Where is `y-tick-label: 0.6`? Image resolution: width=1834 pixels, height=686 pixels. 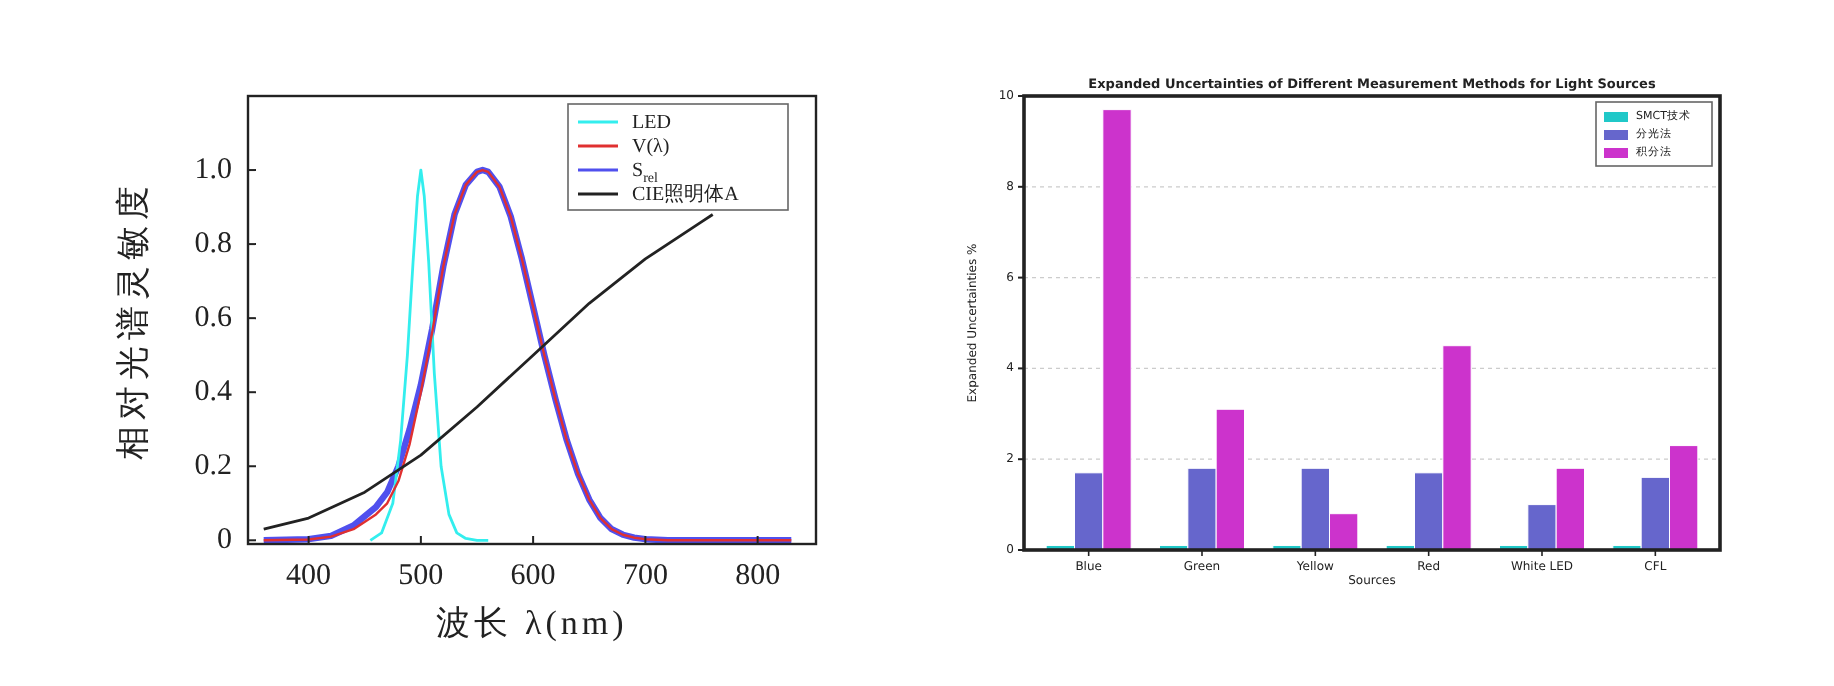 y-tick-label: 0.6 is located at coordinates (213, 318).